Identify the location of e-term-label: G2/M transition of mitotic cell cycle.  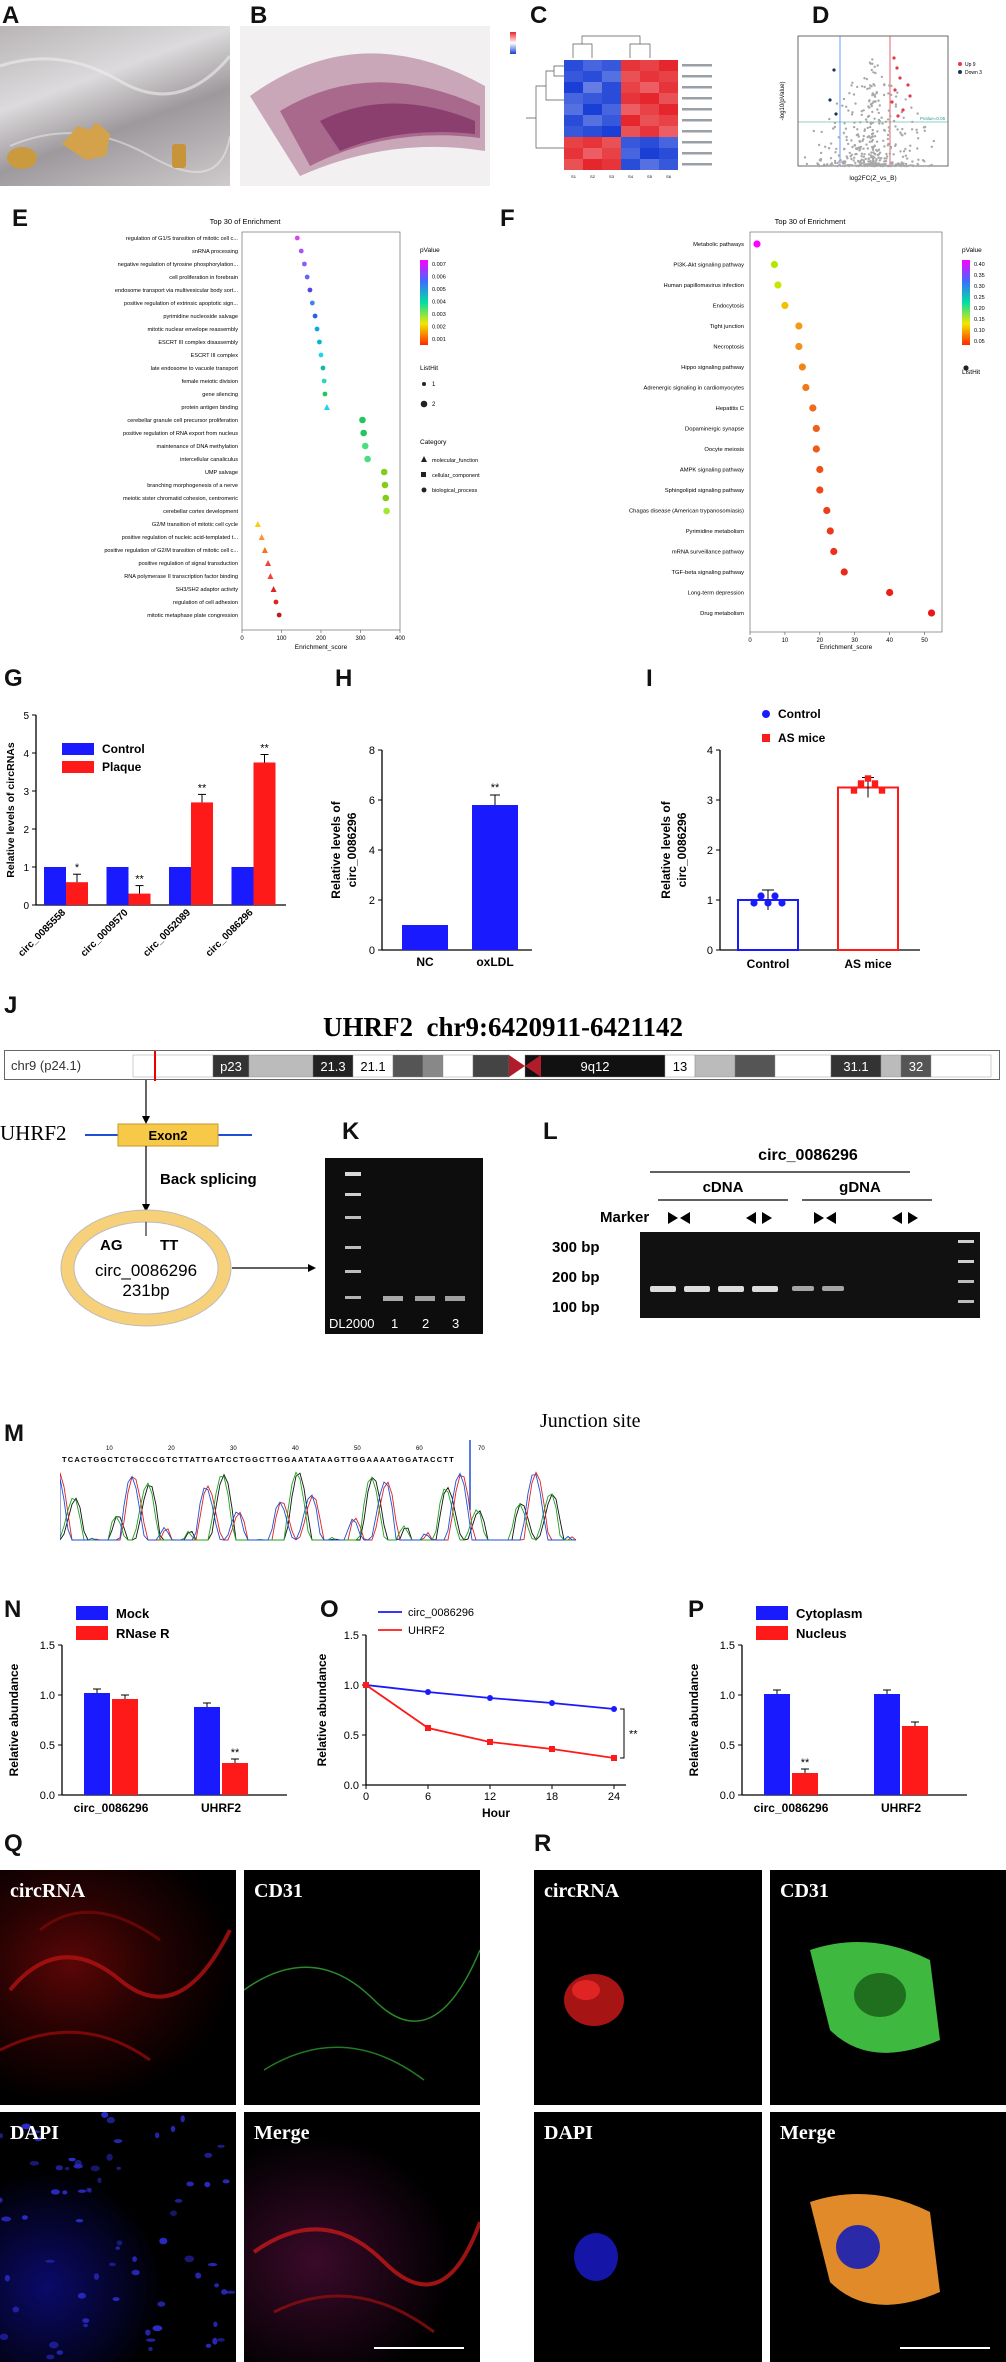
(195, 525).